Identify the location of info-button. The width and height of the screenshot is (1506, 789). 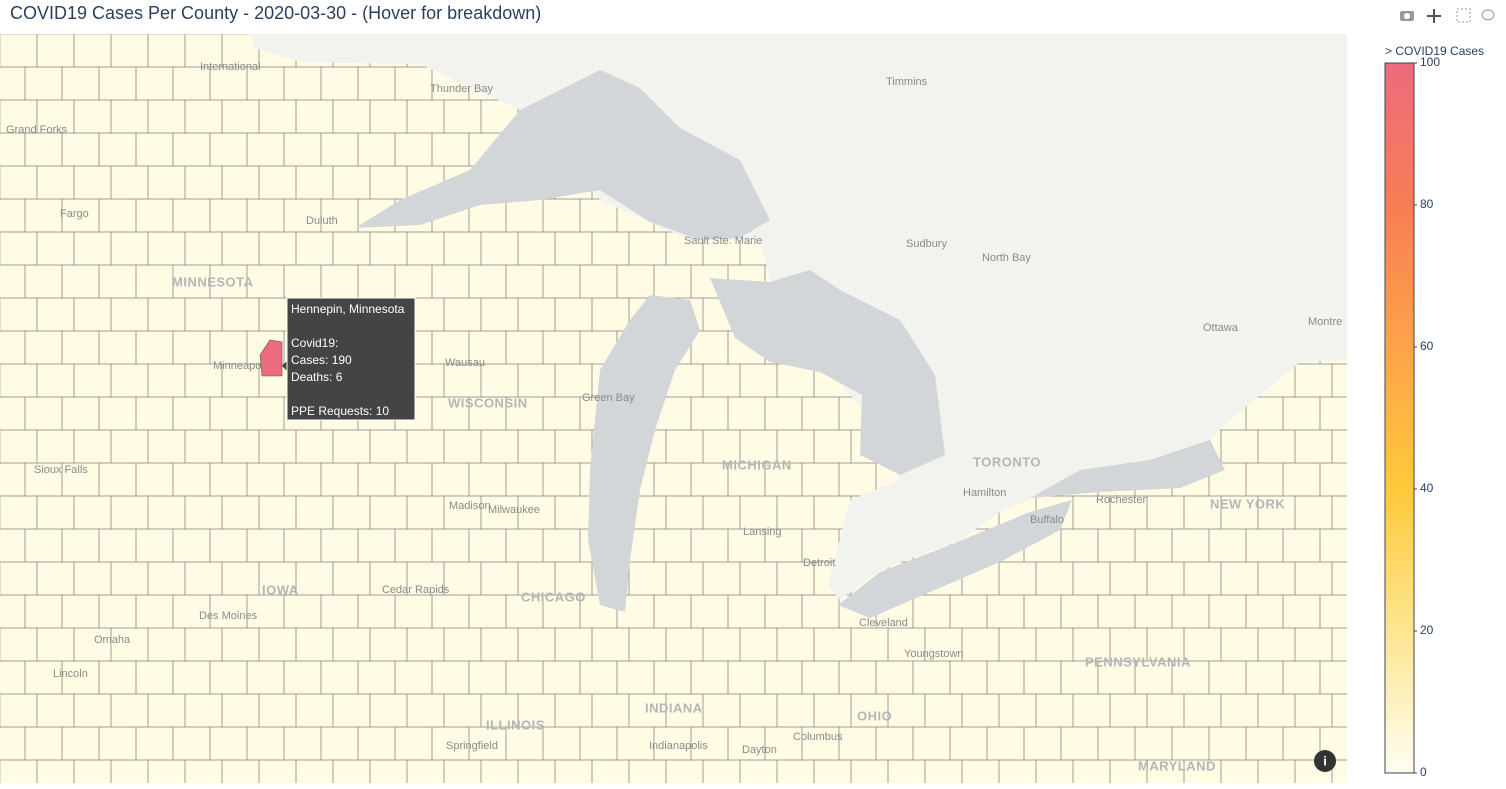
(1325, 761).